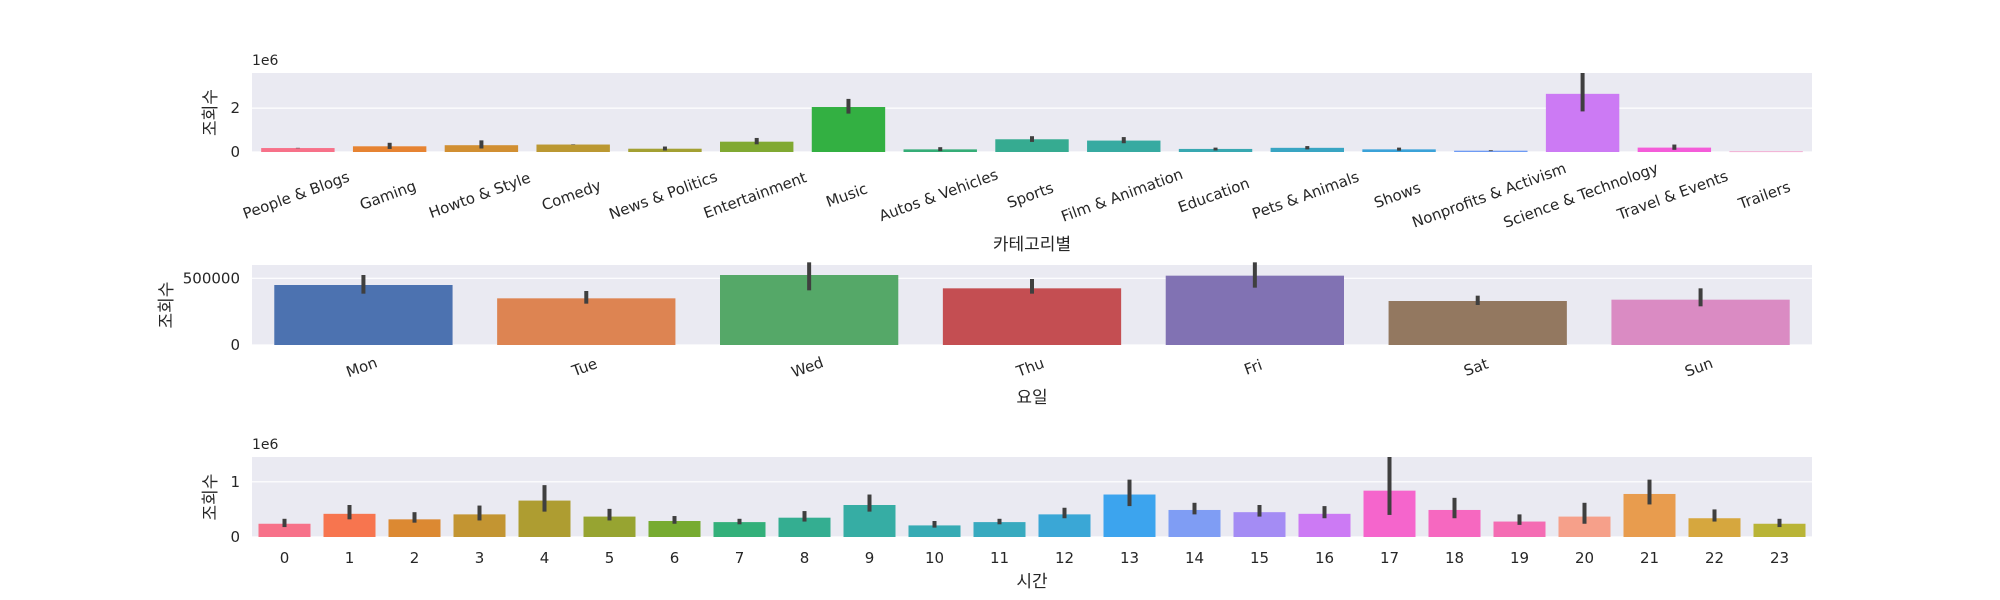 The width and height of the screenshot is (2000, 600). I want to click on x-tick-label: 11, so click(999, 558).